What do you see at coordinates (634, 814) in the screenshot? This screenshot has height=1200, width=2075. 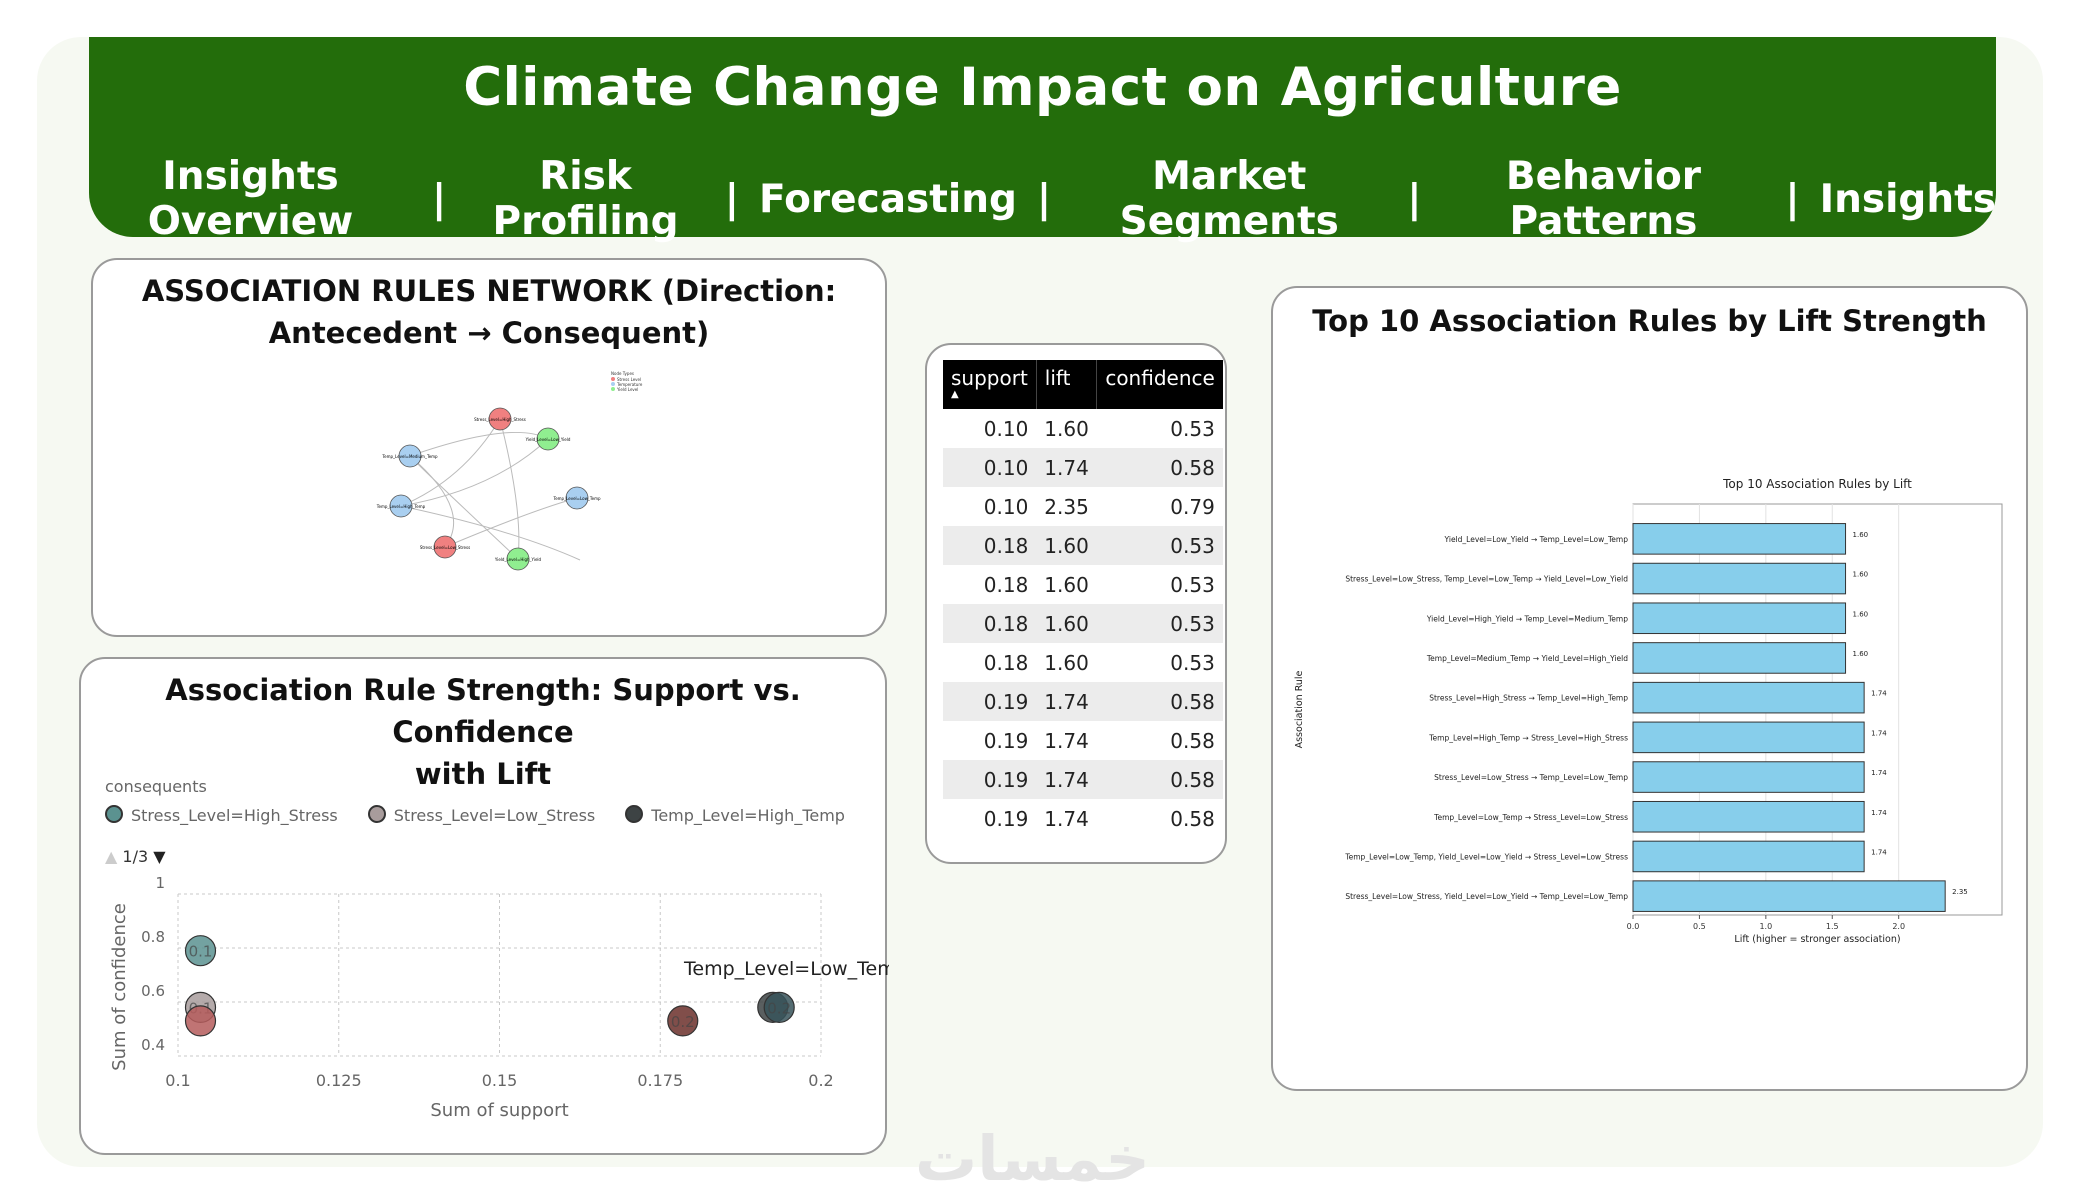 I see `legend-swatch` at bounding box center [634, 814].